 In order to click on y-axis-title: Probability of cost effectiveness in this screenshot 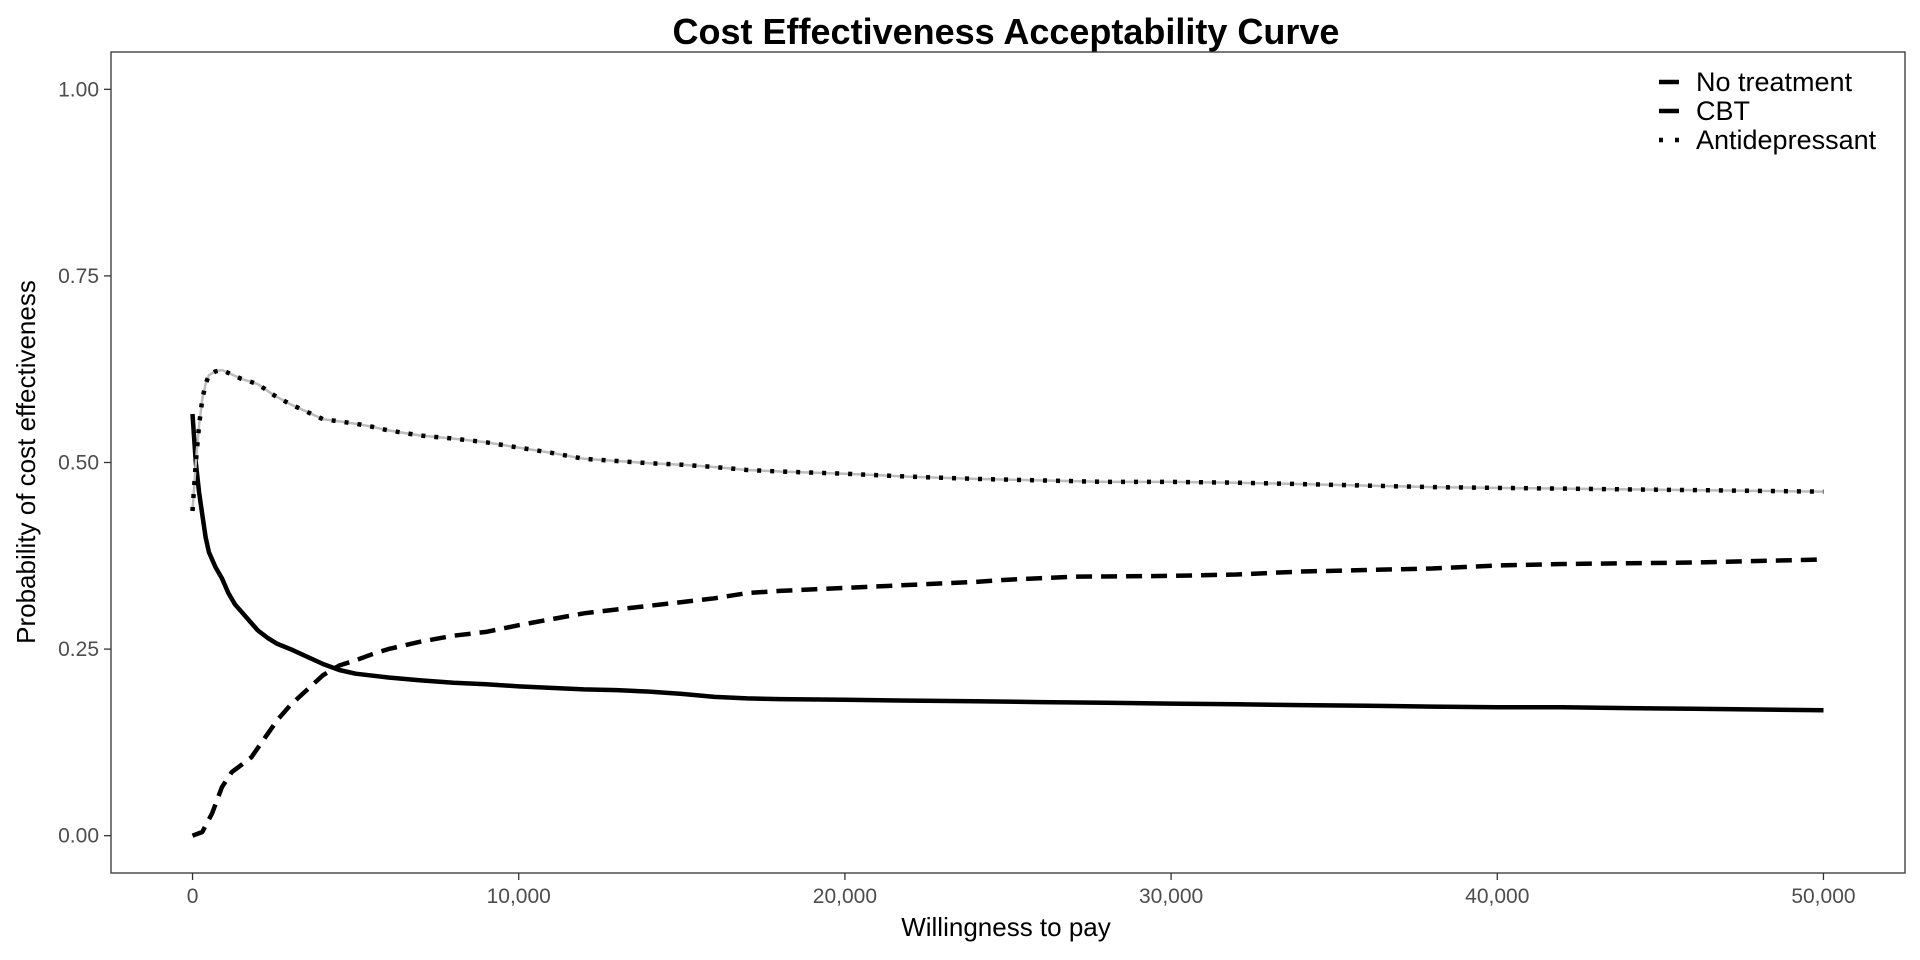, I will do `click(26, 462)`.